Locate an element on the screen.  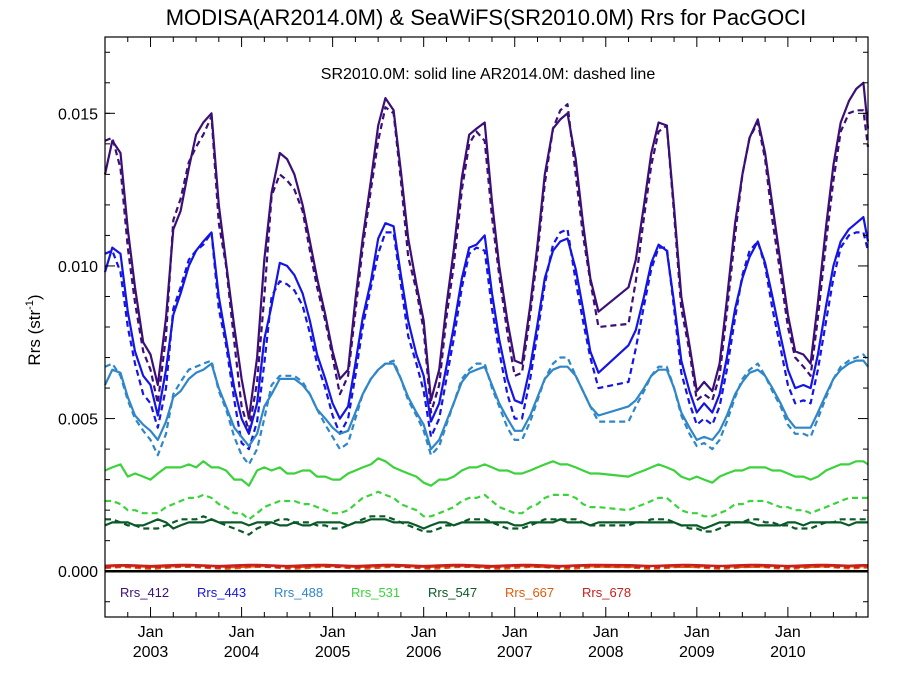
x-tick-year: 2006 is located at coordinates (424, 652).